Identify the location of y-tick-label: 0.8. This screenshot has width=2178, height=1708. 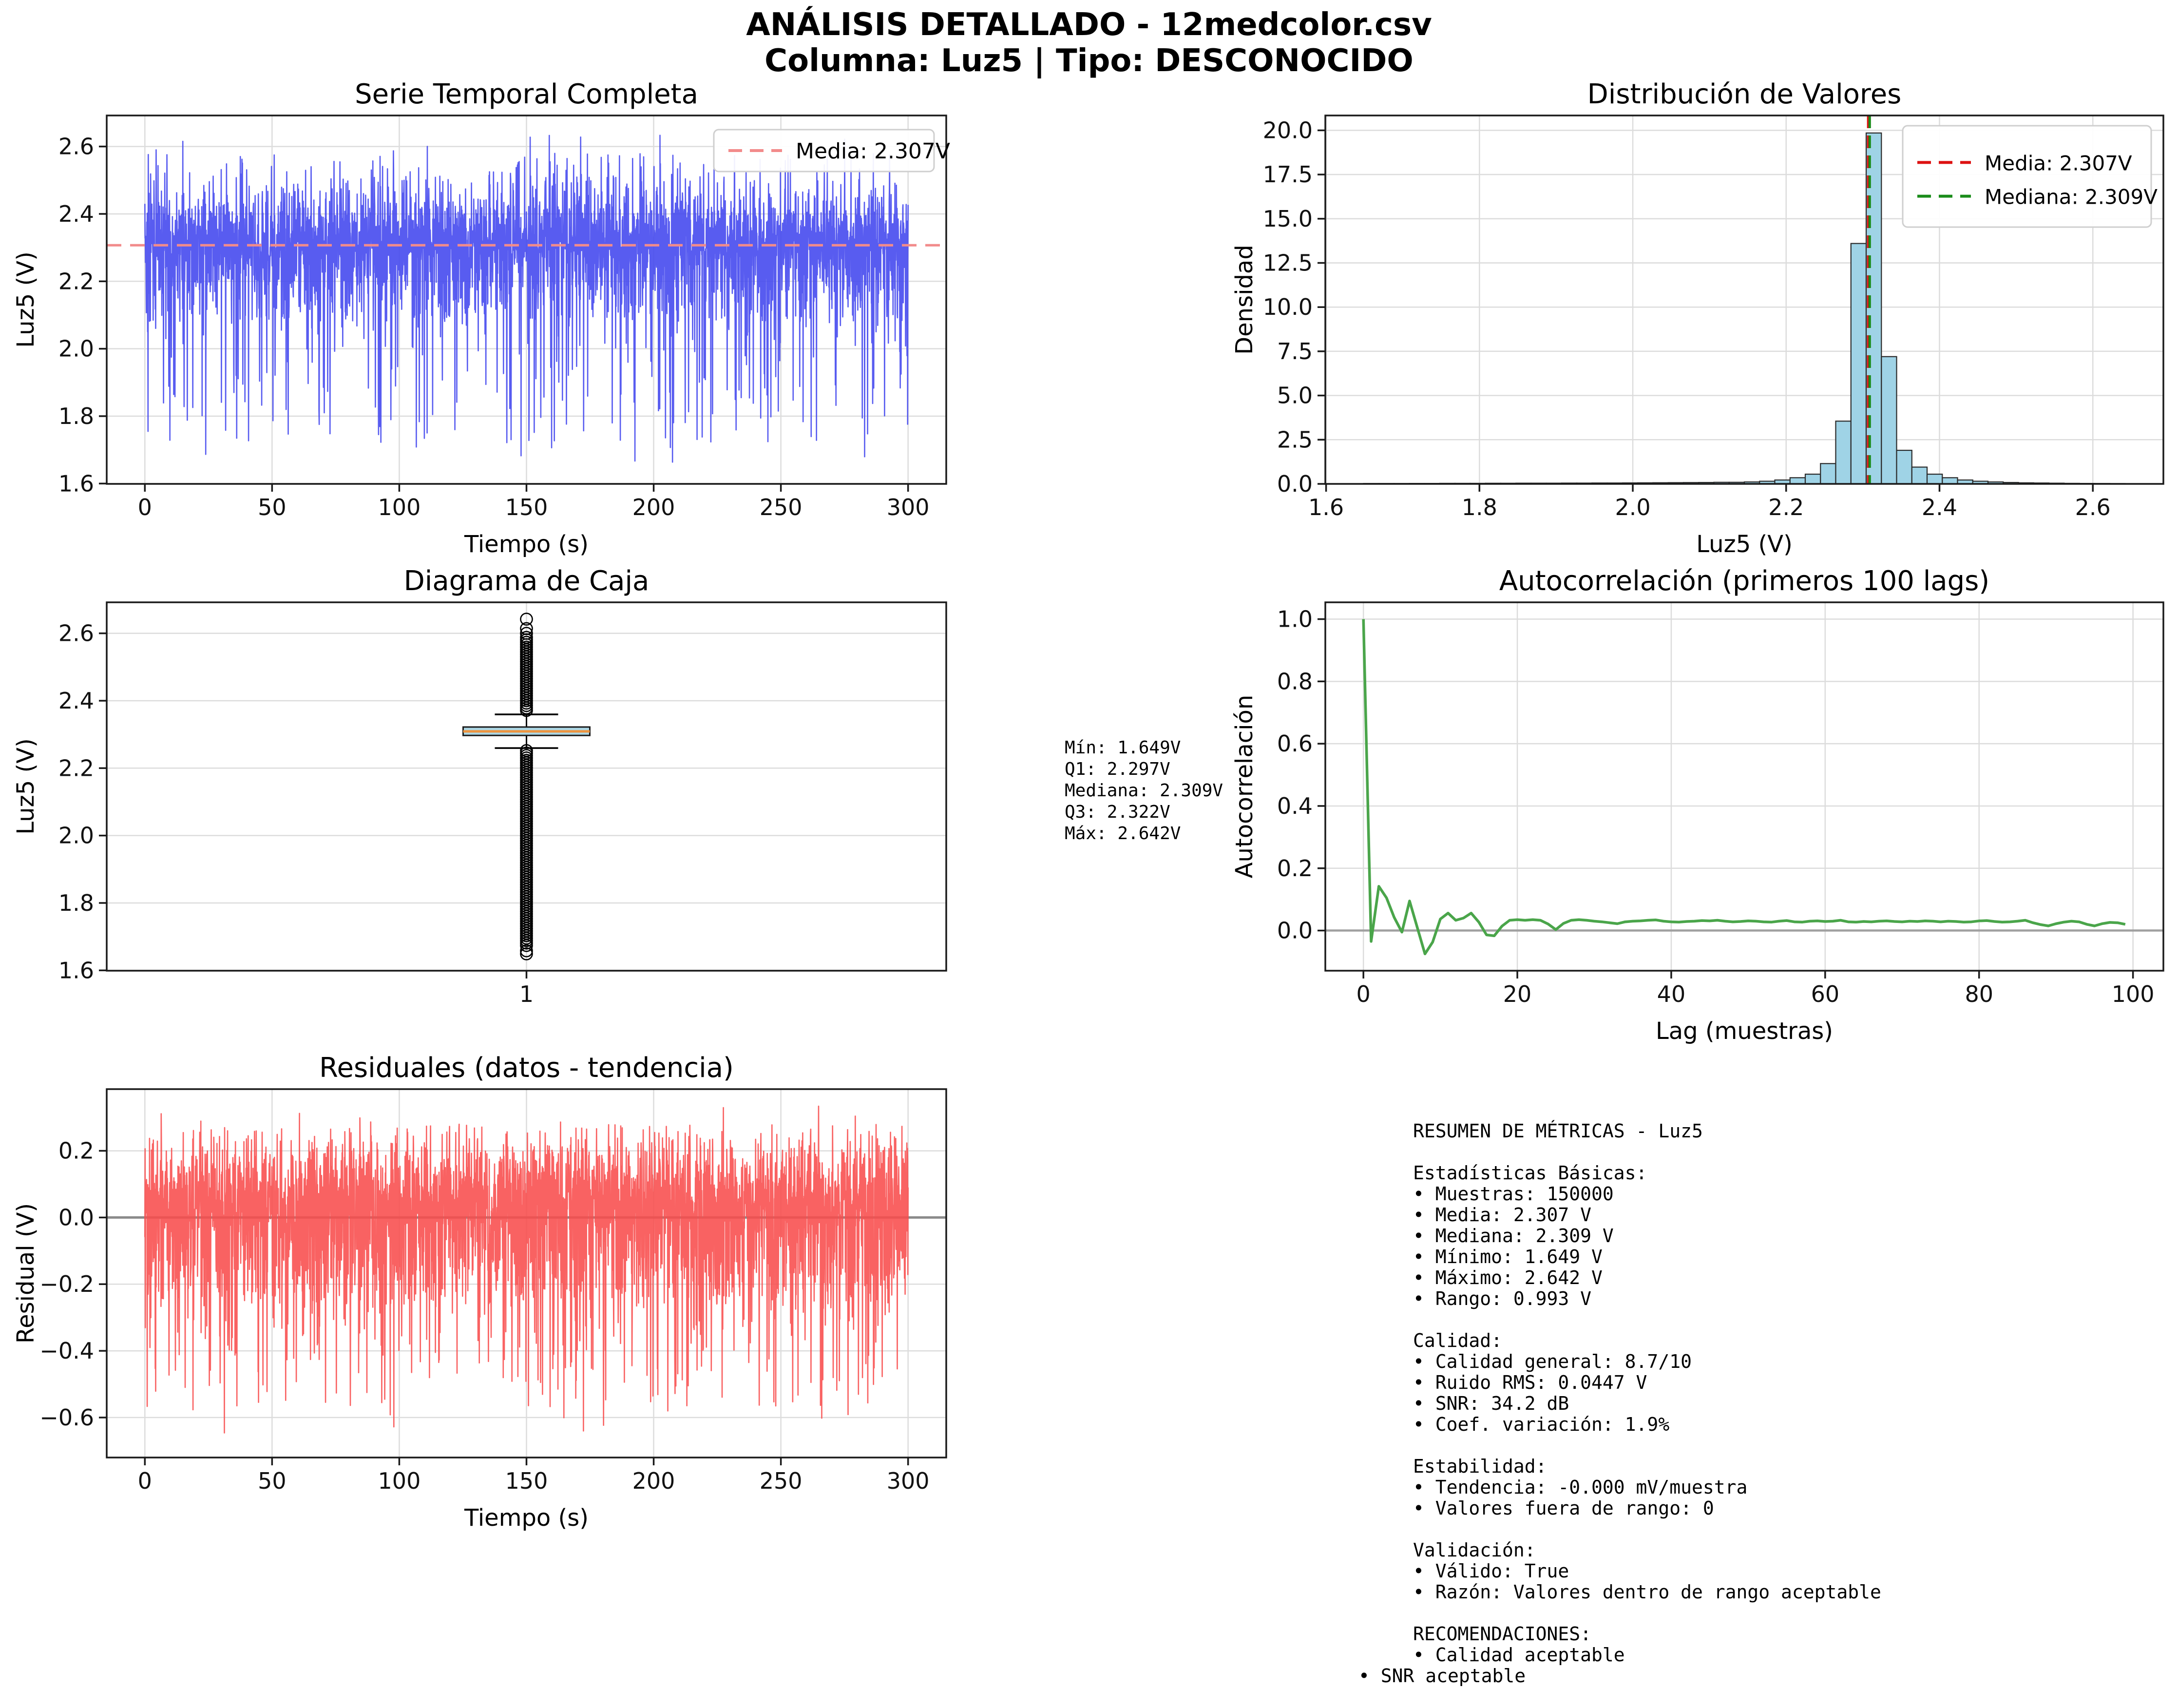
(1295, 681).